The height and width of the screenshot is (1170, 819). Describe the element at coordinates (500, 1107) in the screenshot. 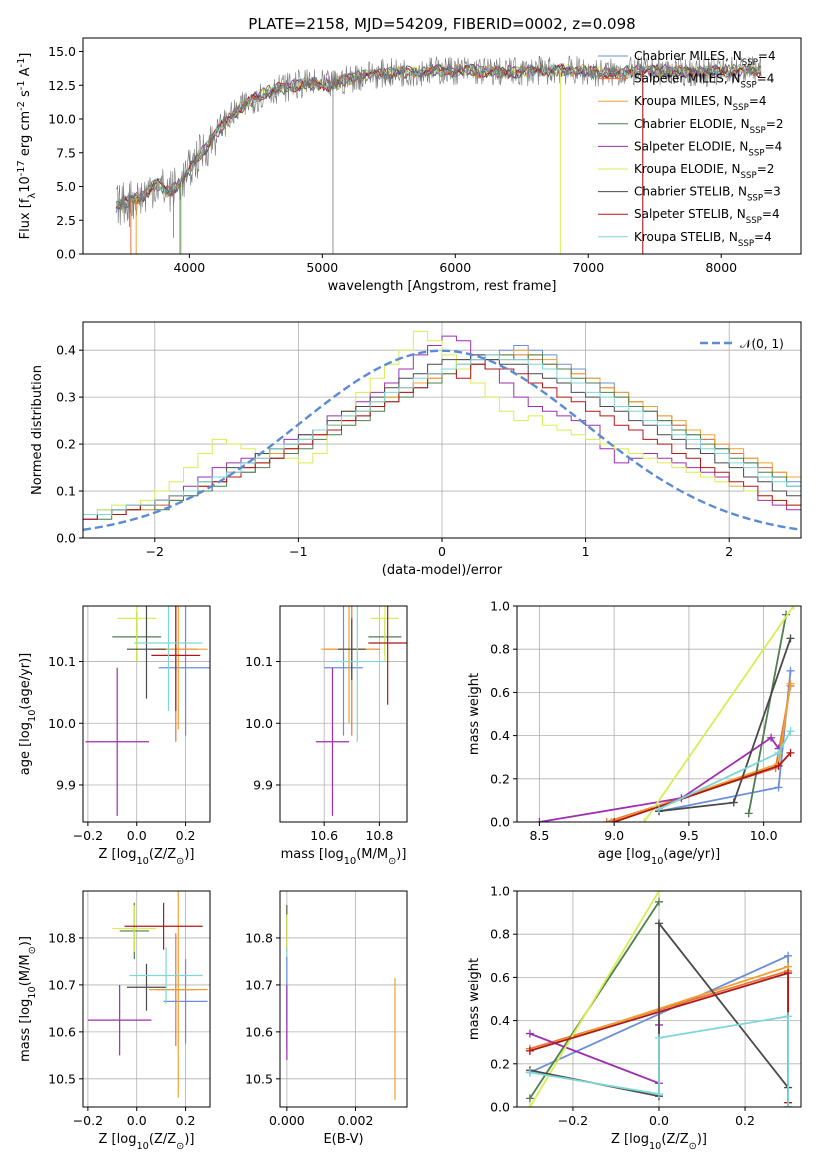

I see `y-tick-label: 0.0` at that location.